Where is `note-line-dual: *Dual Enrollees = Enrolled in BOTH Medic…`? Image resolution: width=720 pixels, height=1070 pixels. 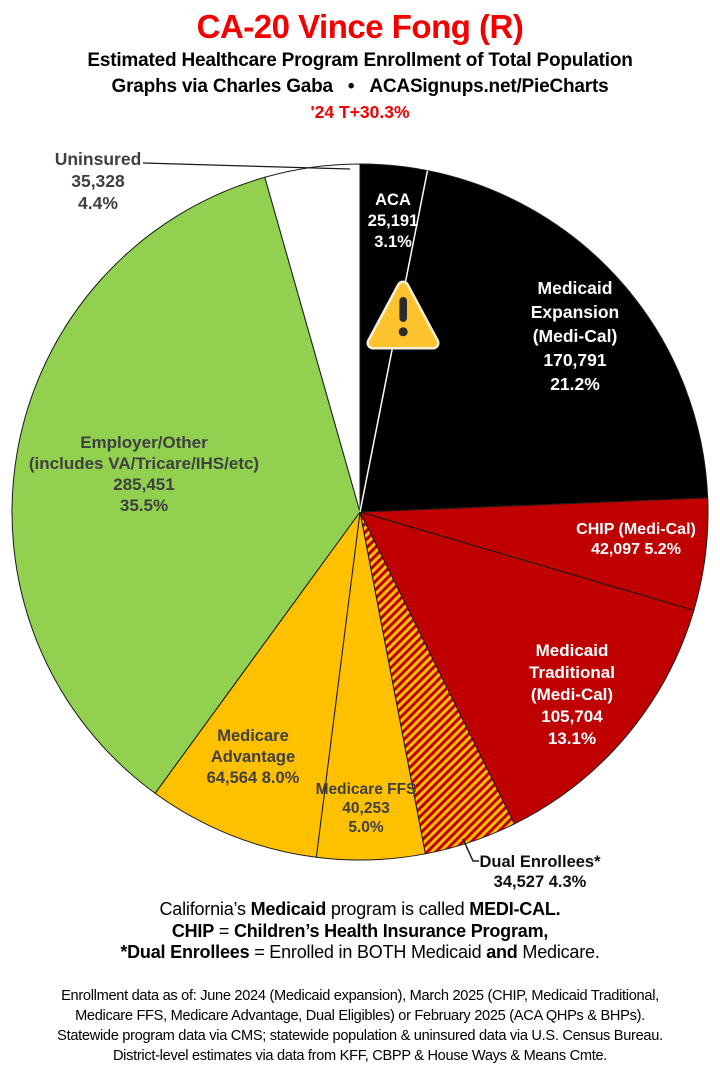 note-line-dual: *Dual Enrollees = Enrolled in BOTH Medic… is located at coordinates (360, 952).